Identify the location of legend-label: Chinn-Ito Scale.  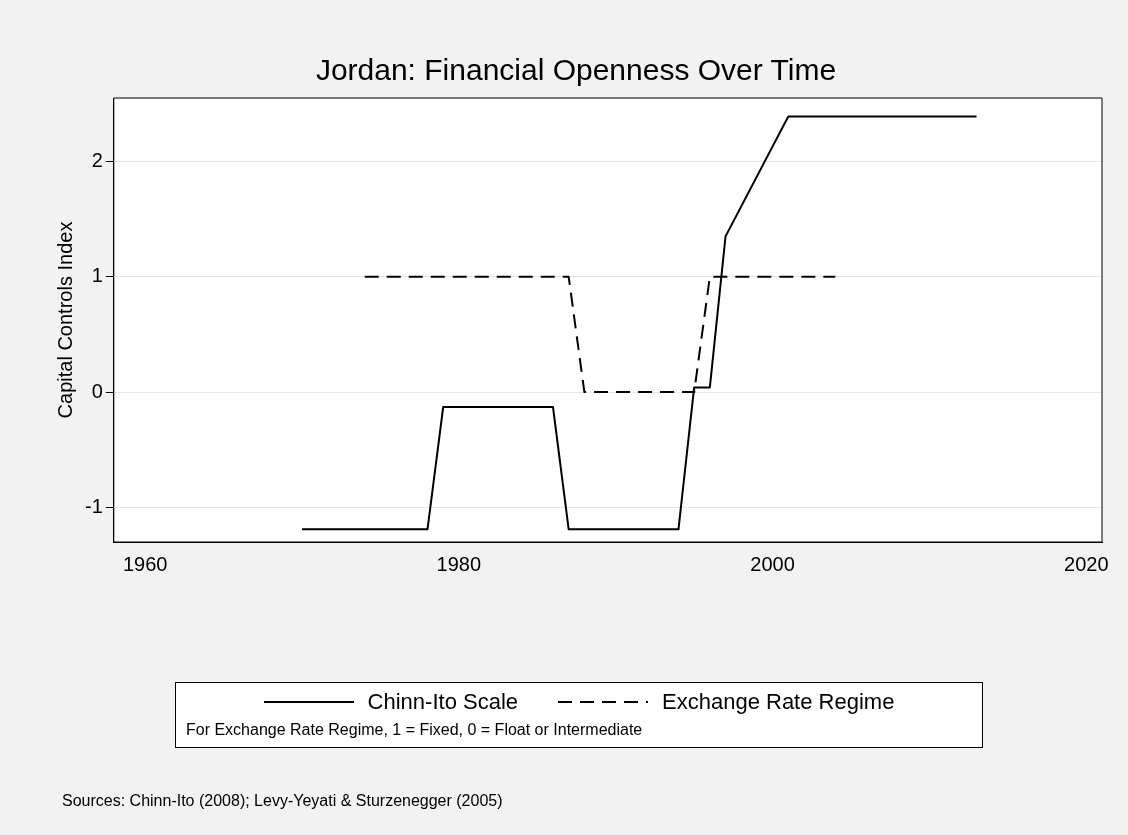
(443, 702).